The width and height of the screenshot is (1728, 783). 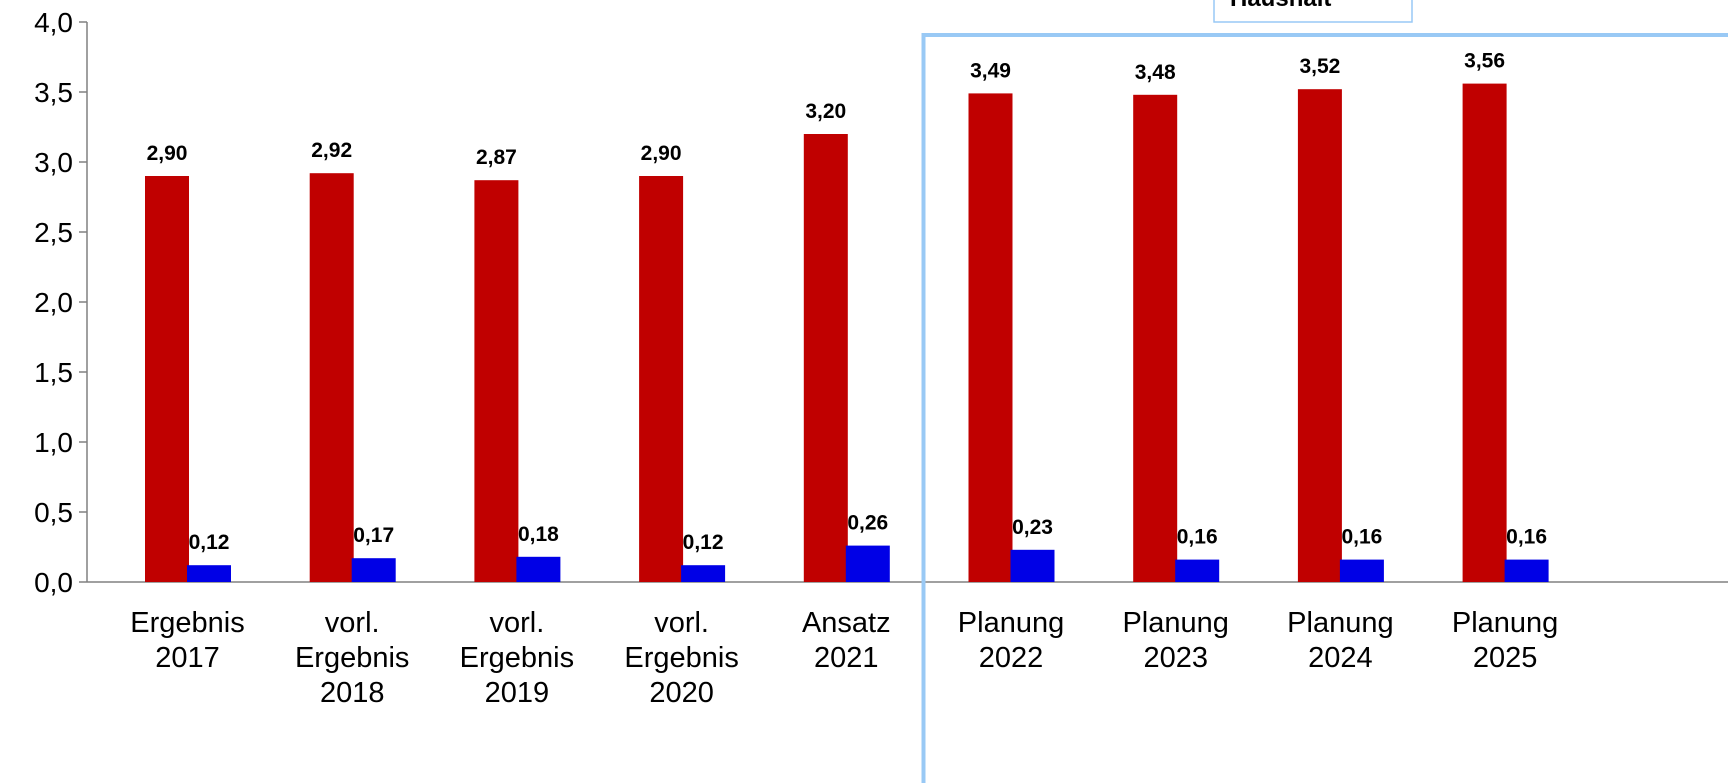 I want to click on category-label: 2021, so click(x=846, y=658).